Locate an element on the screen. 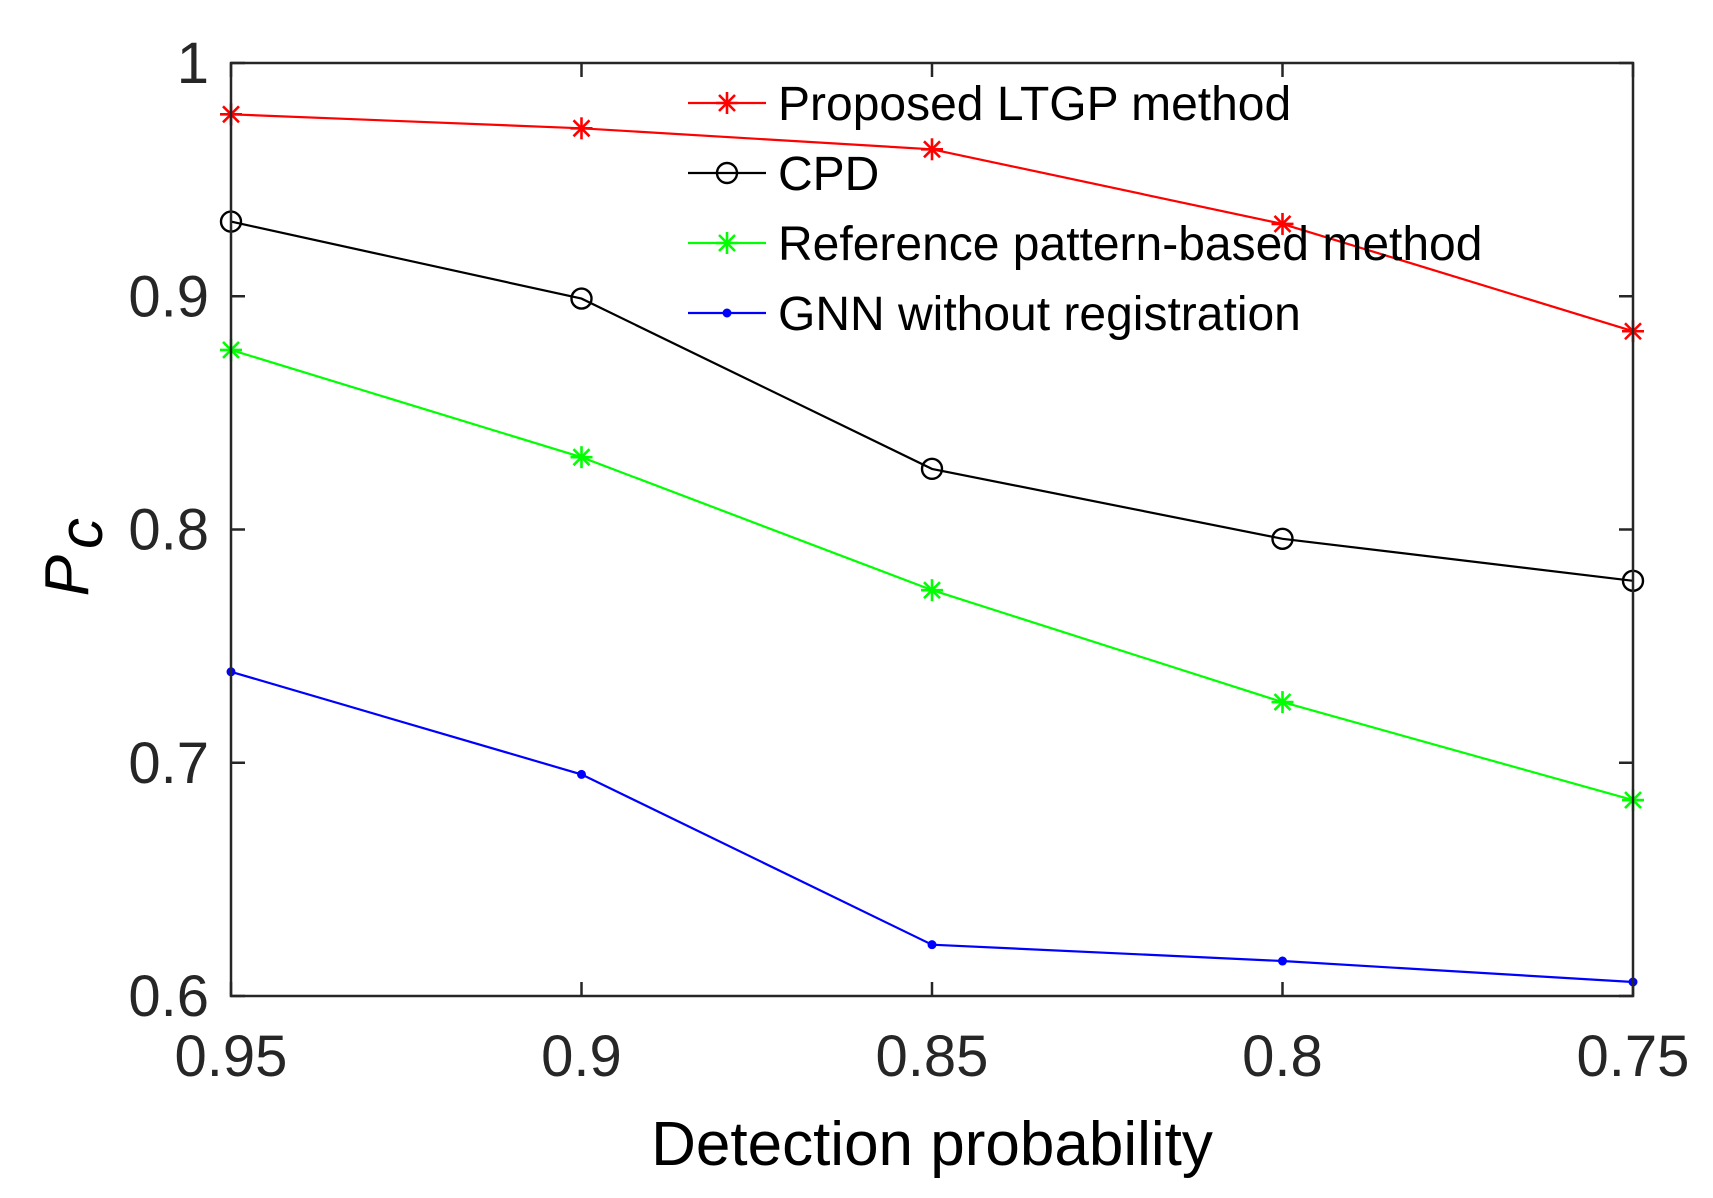 The image size is (1713, 1198). y-axis-label: P c is located at coordinates (74, 557).